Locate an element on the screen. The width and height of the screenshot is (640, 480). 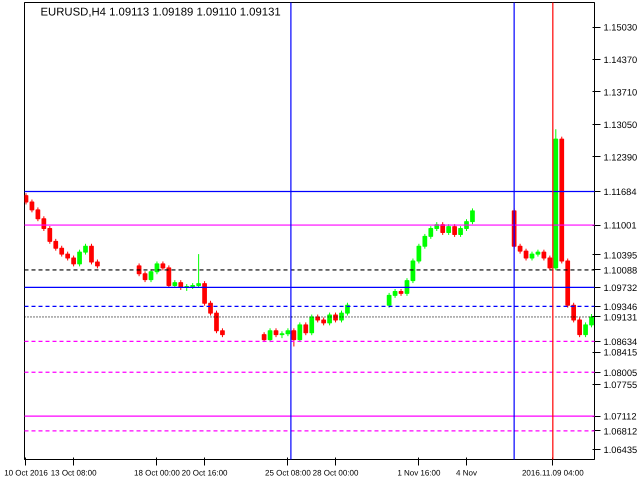
ref-line-label: 1.11001 is located at coordinates (620, 225).